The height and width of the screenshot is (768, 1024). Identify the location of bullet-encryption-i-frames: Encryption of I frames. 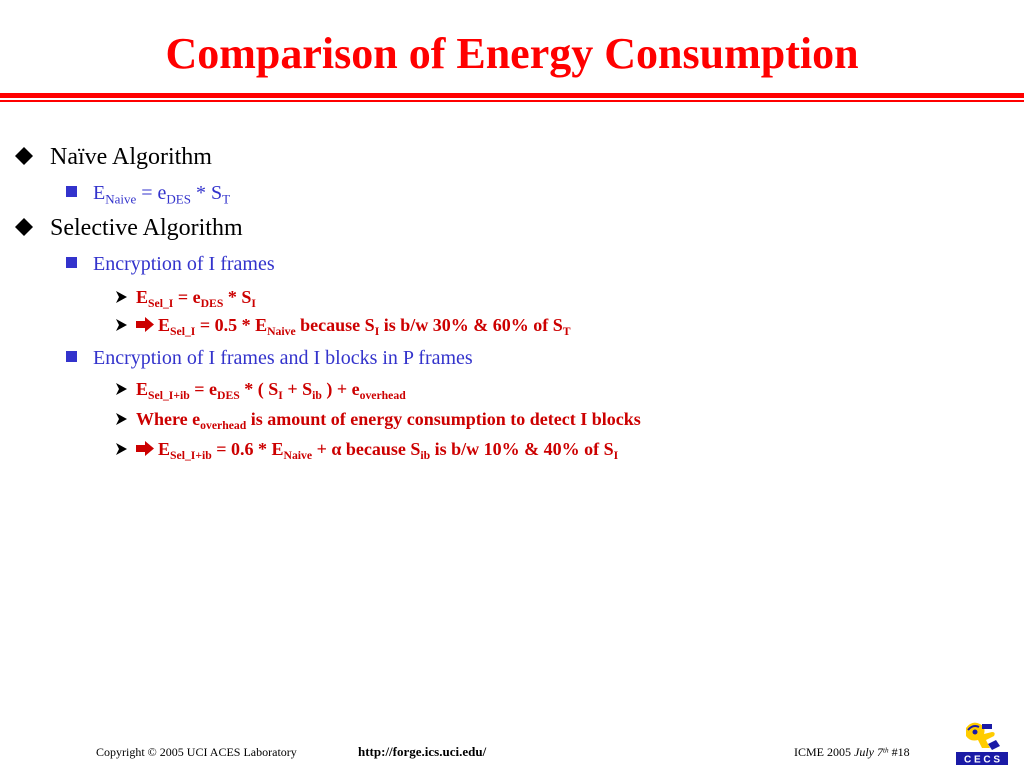
(170, 264).